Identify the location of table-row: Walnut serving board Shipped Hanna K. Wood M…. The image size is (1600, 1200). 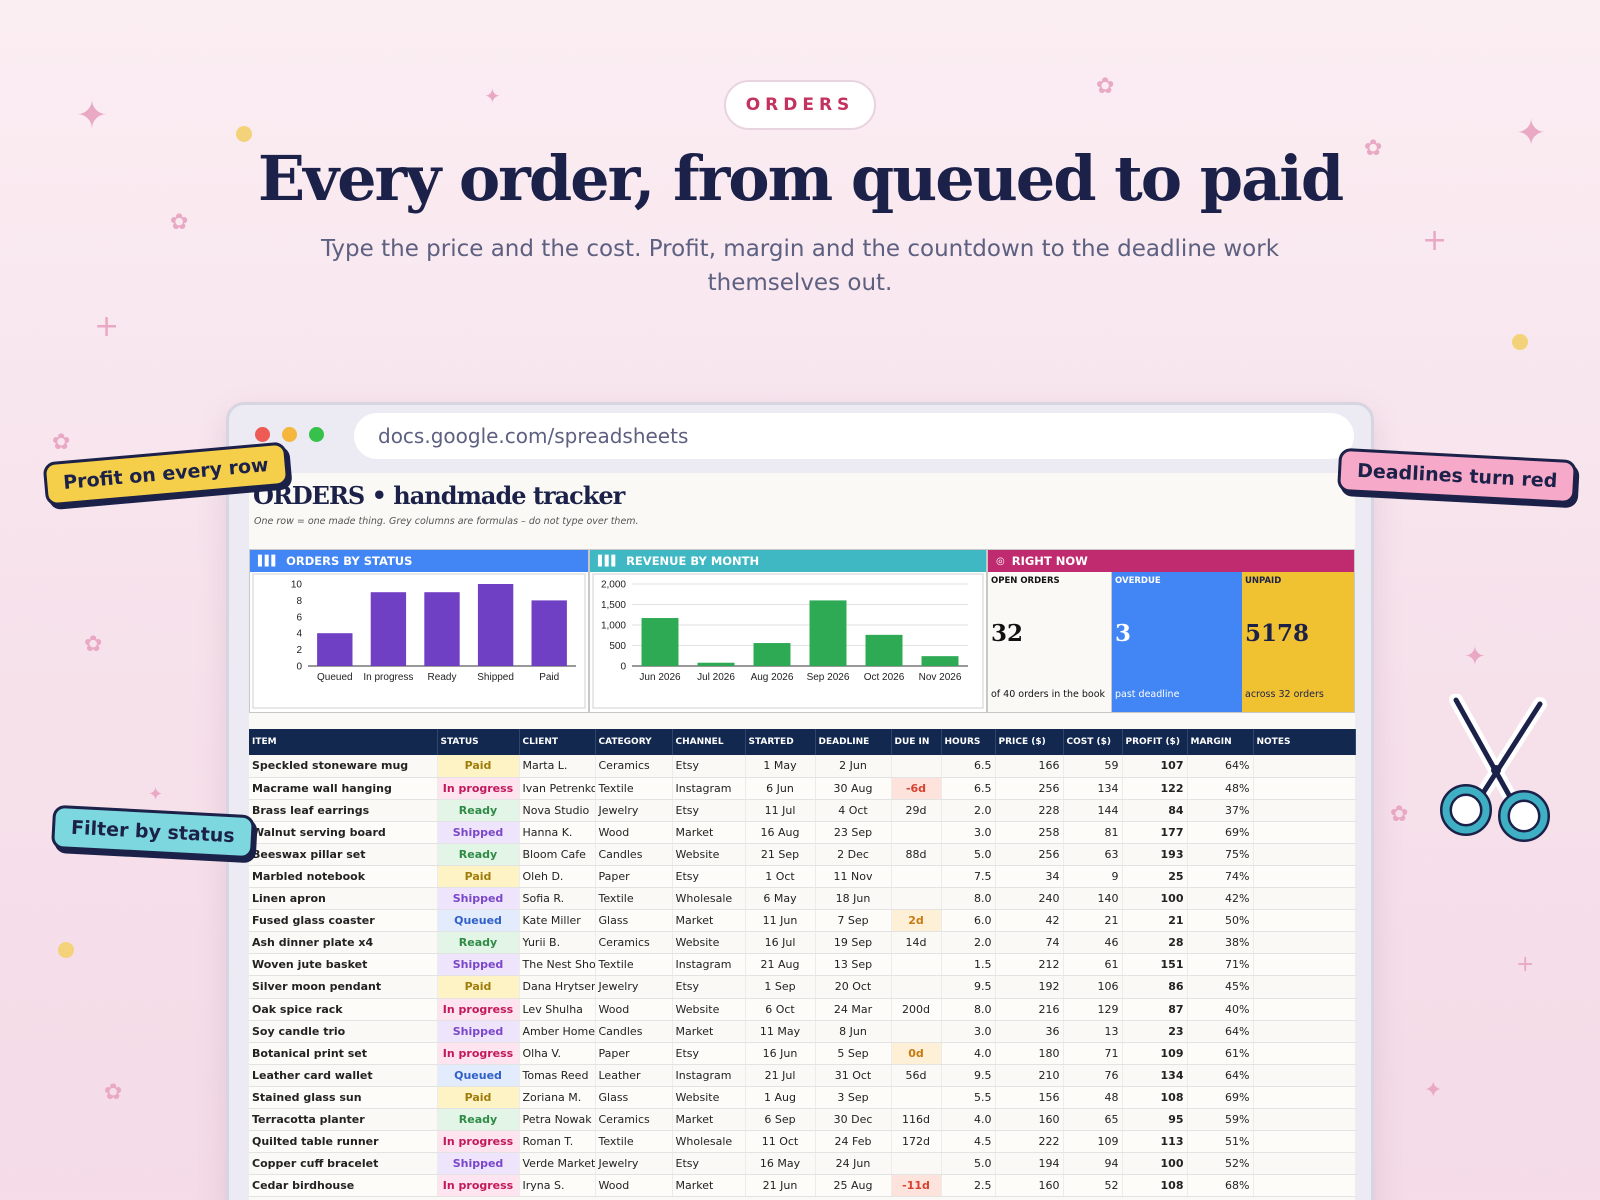
(802, 832).